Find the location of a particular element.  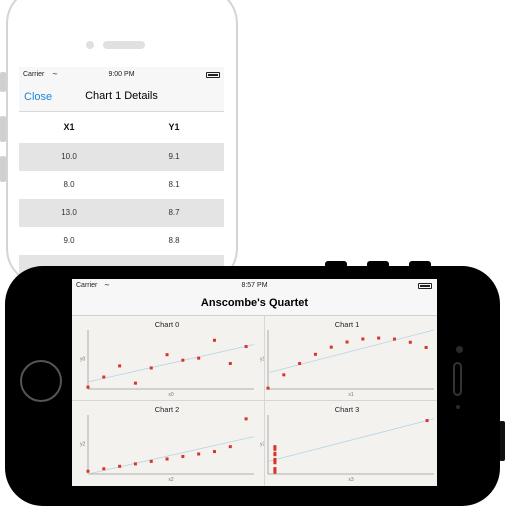

scatter-plot: x0 y0 is located at coordinates (167, 364).